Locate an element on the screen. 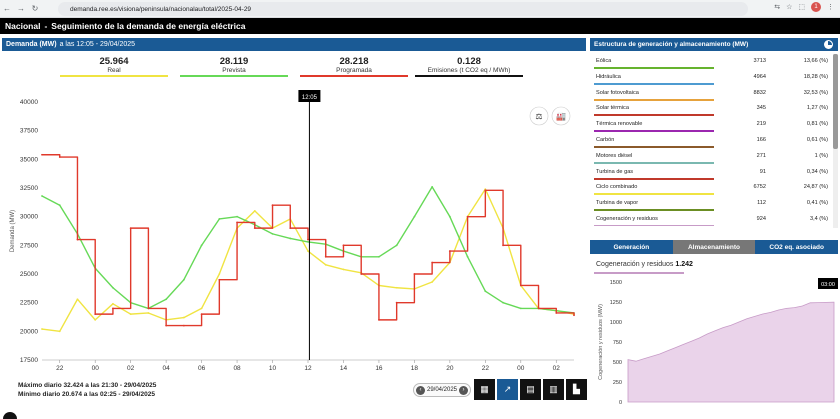 This screenshot has width=840, height=419. area-series is located at coordinates (731, 352).